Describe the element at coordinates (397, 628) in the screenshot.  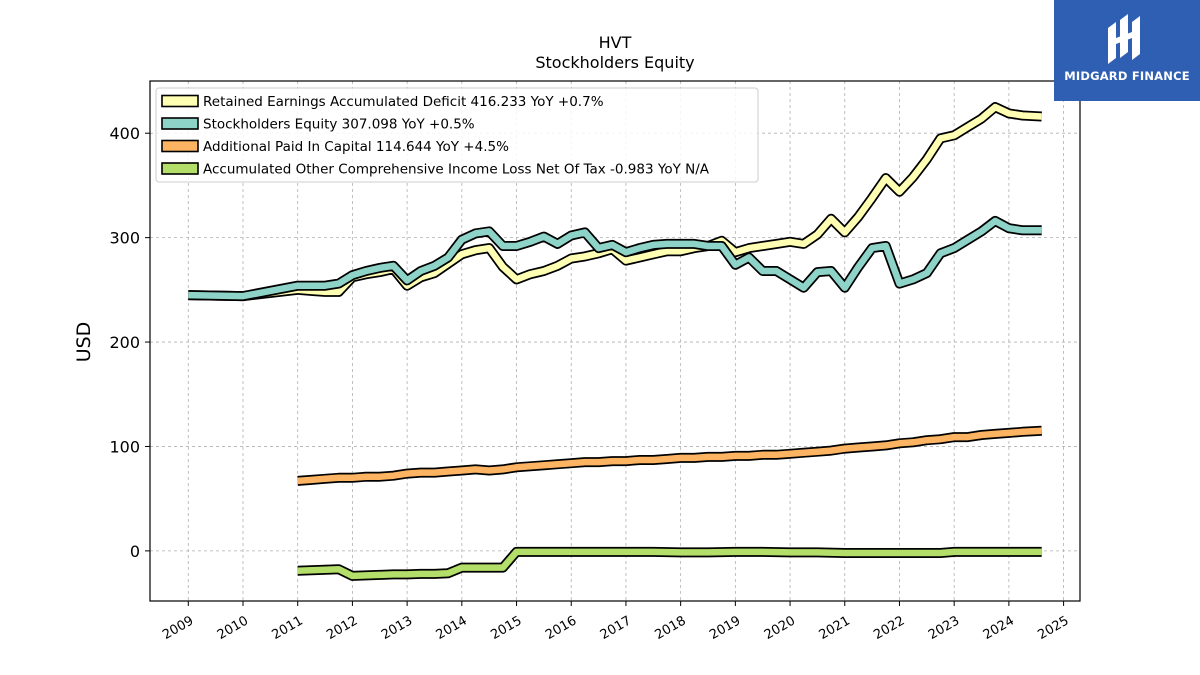
I see `x-tick-label: 2013` at that location.